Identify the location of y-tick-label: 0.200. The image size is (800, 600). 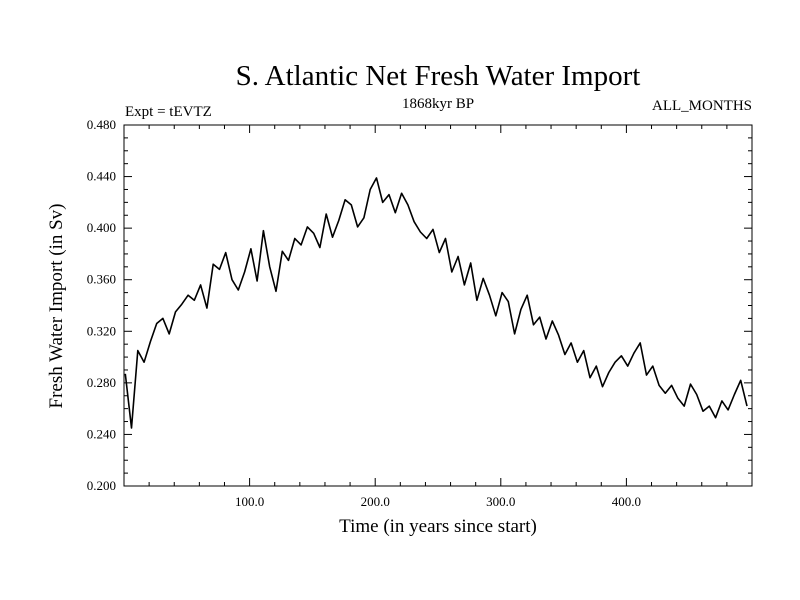
(101, 485).